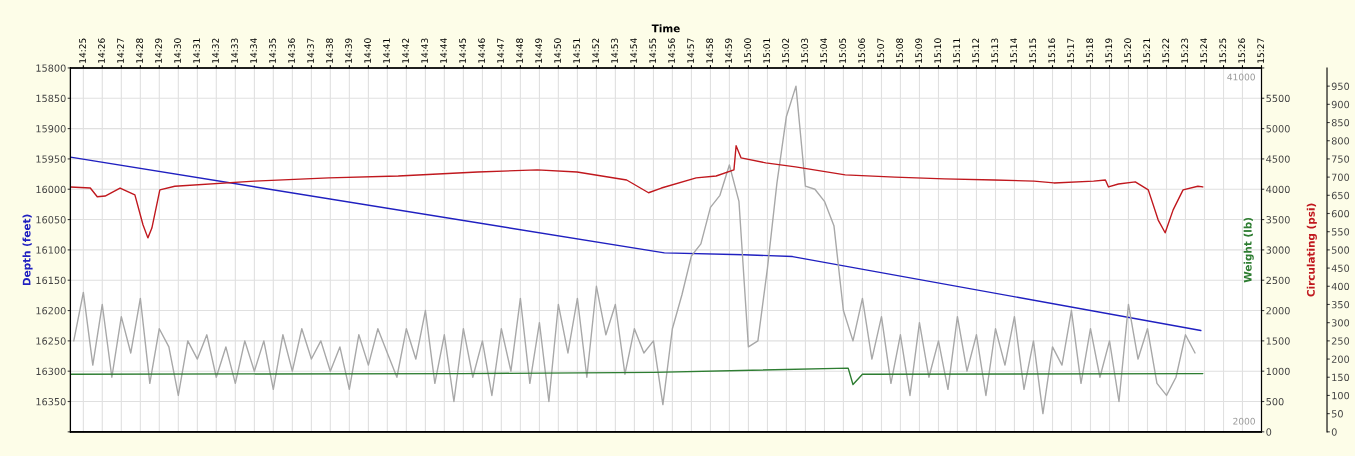 Image resolution: width=1355 pixels, height=456 pixels. What do you see at coordinates (1337, 414) in the screenshot?
I see `y3-tick-label: 50` at bounding box center [1337, 414].